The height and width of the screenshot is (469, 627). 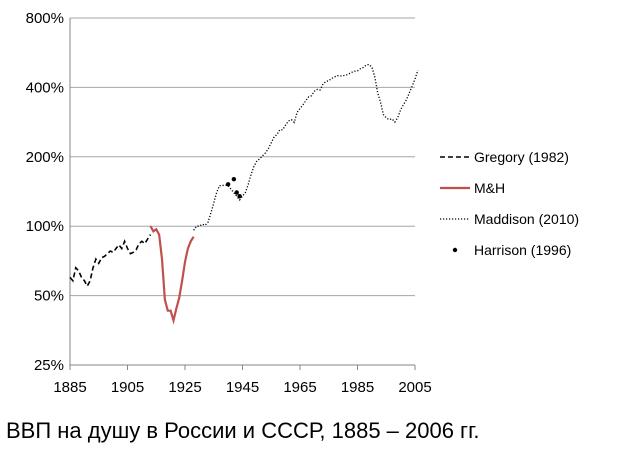 I want to click on y-tick-label: 400%, so click(x=45, y=87).